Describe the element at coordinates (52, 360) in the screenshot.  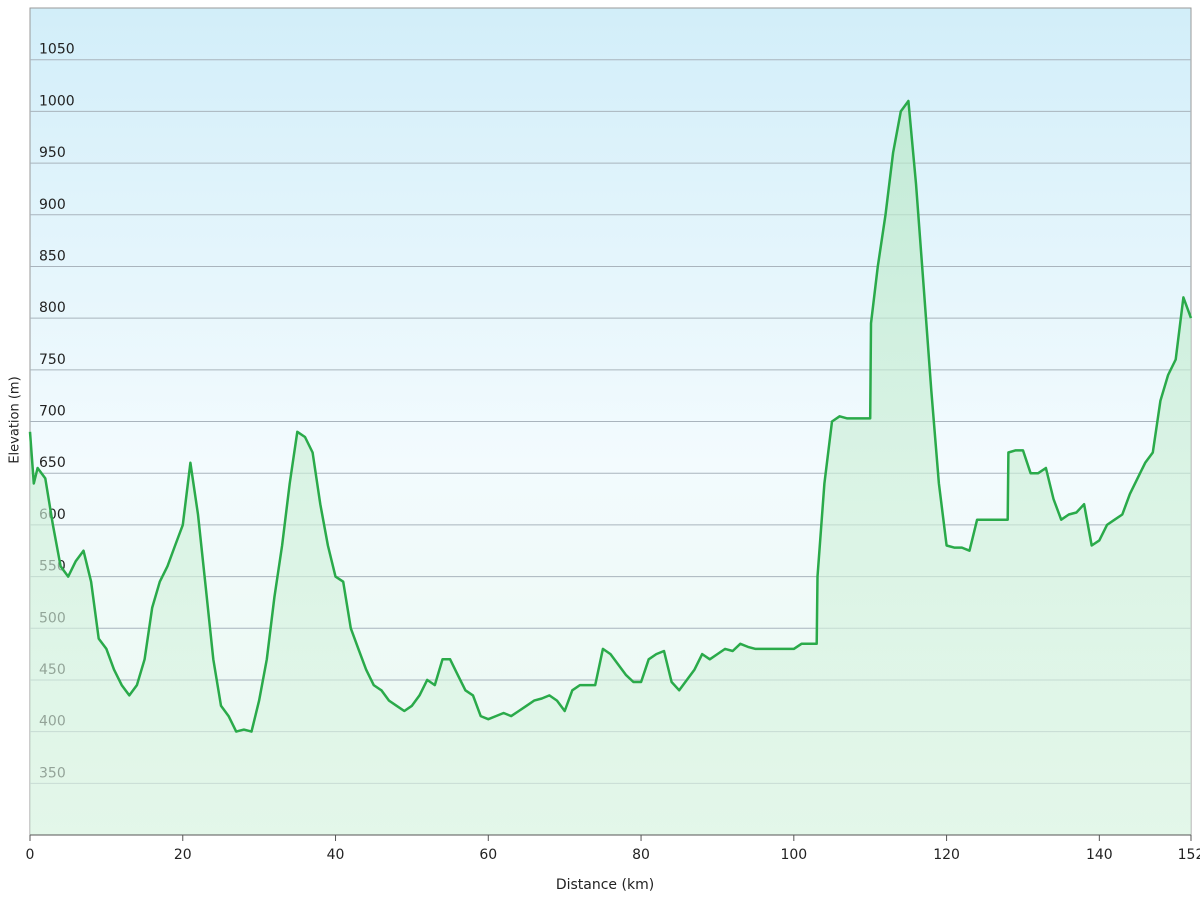
I see `y-tick-label: 750` at that location.